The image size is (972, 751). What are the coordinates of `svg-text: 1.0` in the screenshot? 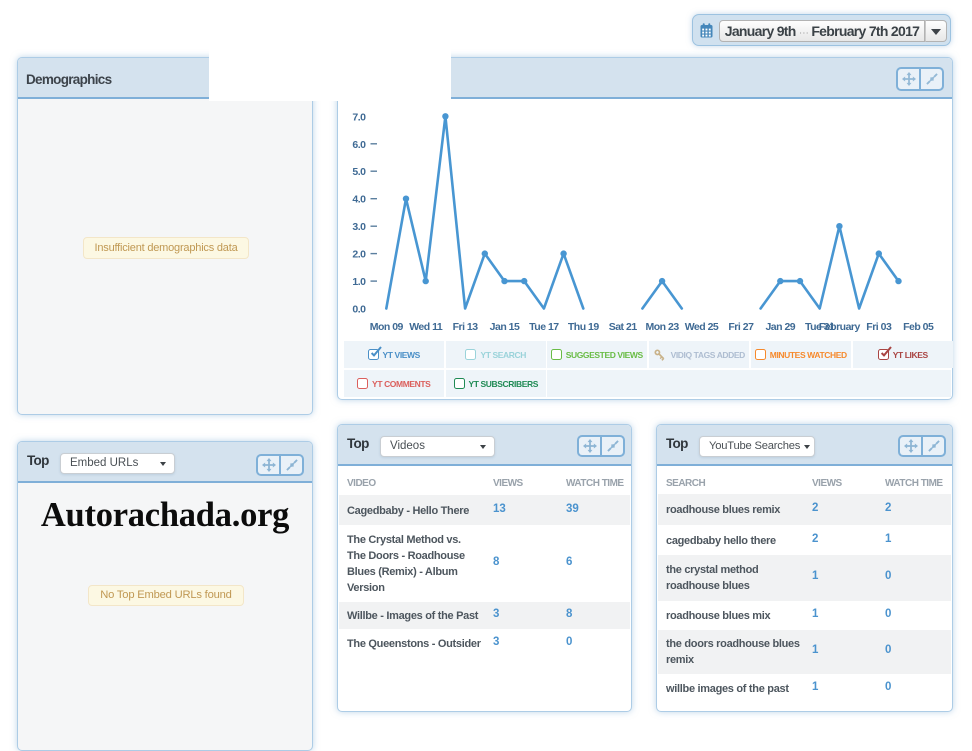 It's located at (359, 282).